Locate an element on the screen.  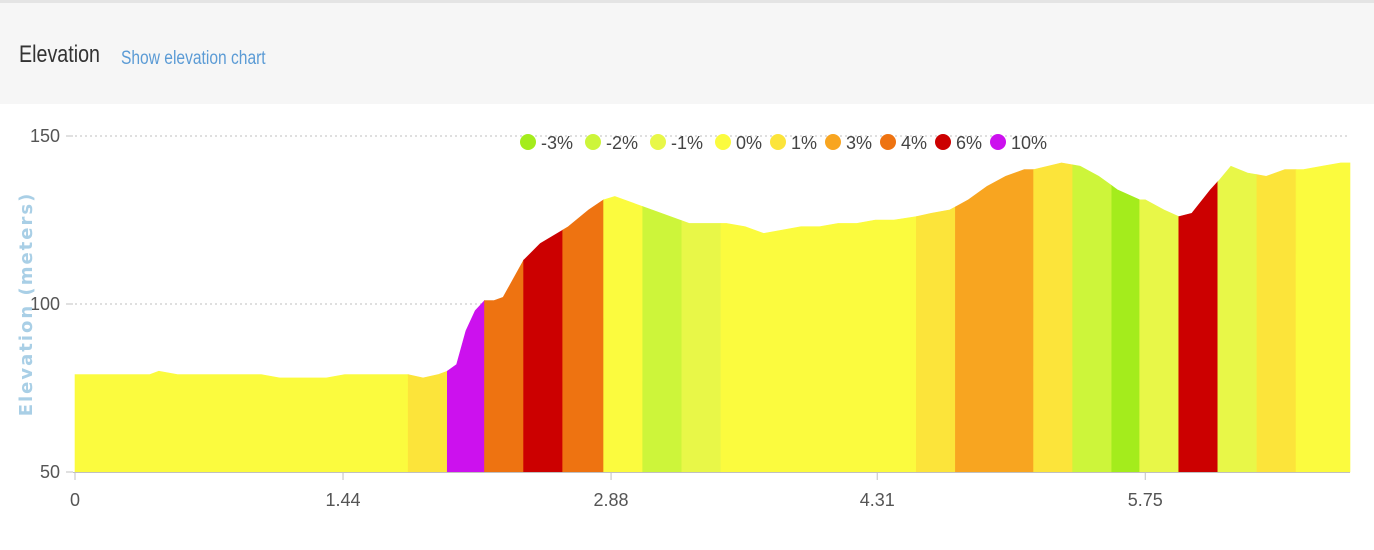
section-title: Elevation is located at coordinates (59, 54).